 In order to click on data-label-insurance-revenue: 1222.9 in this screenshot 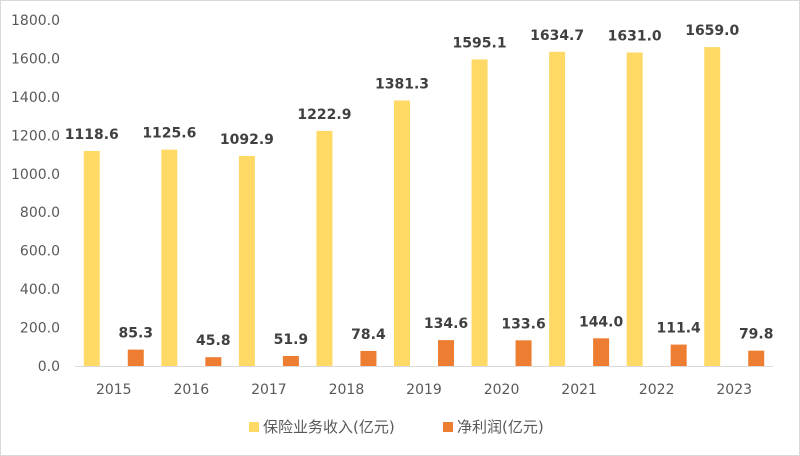, I will do `click(324, 115)`.